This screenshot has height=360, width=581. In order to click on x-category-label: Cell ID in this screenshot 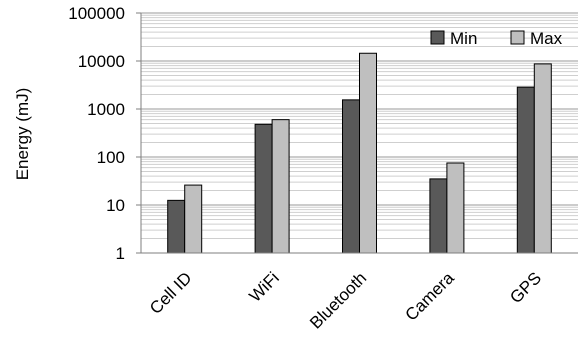, I will do `click(171, 293)`.